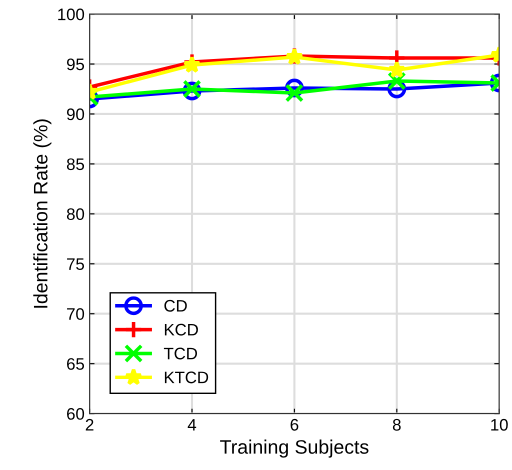  Describe the element at coordinates (396, 424) in the screenshot. I see `x-tick-label: 8` at that location.